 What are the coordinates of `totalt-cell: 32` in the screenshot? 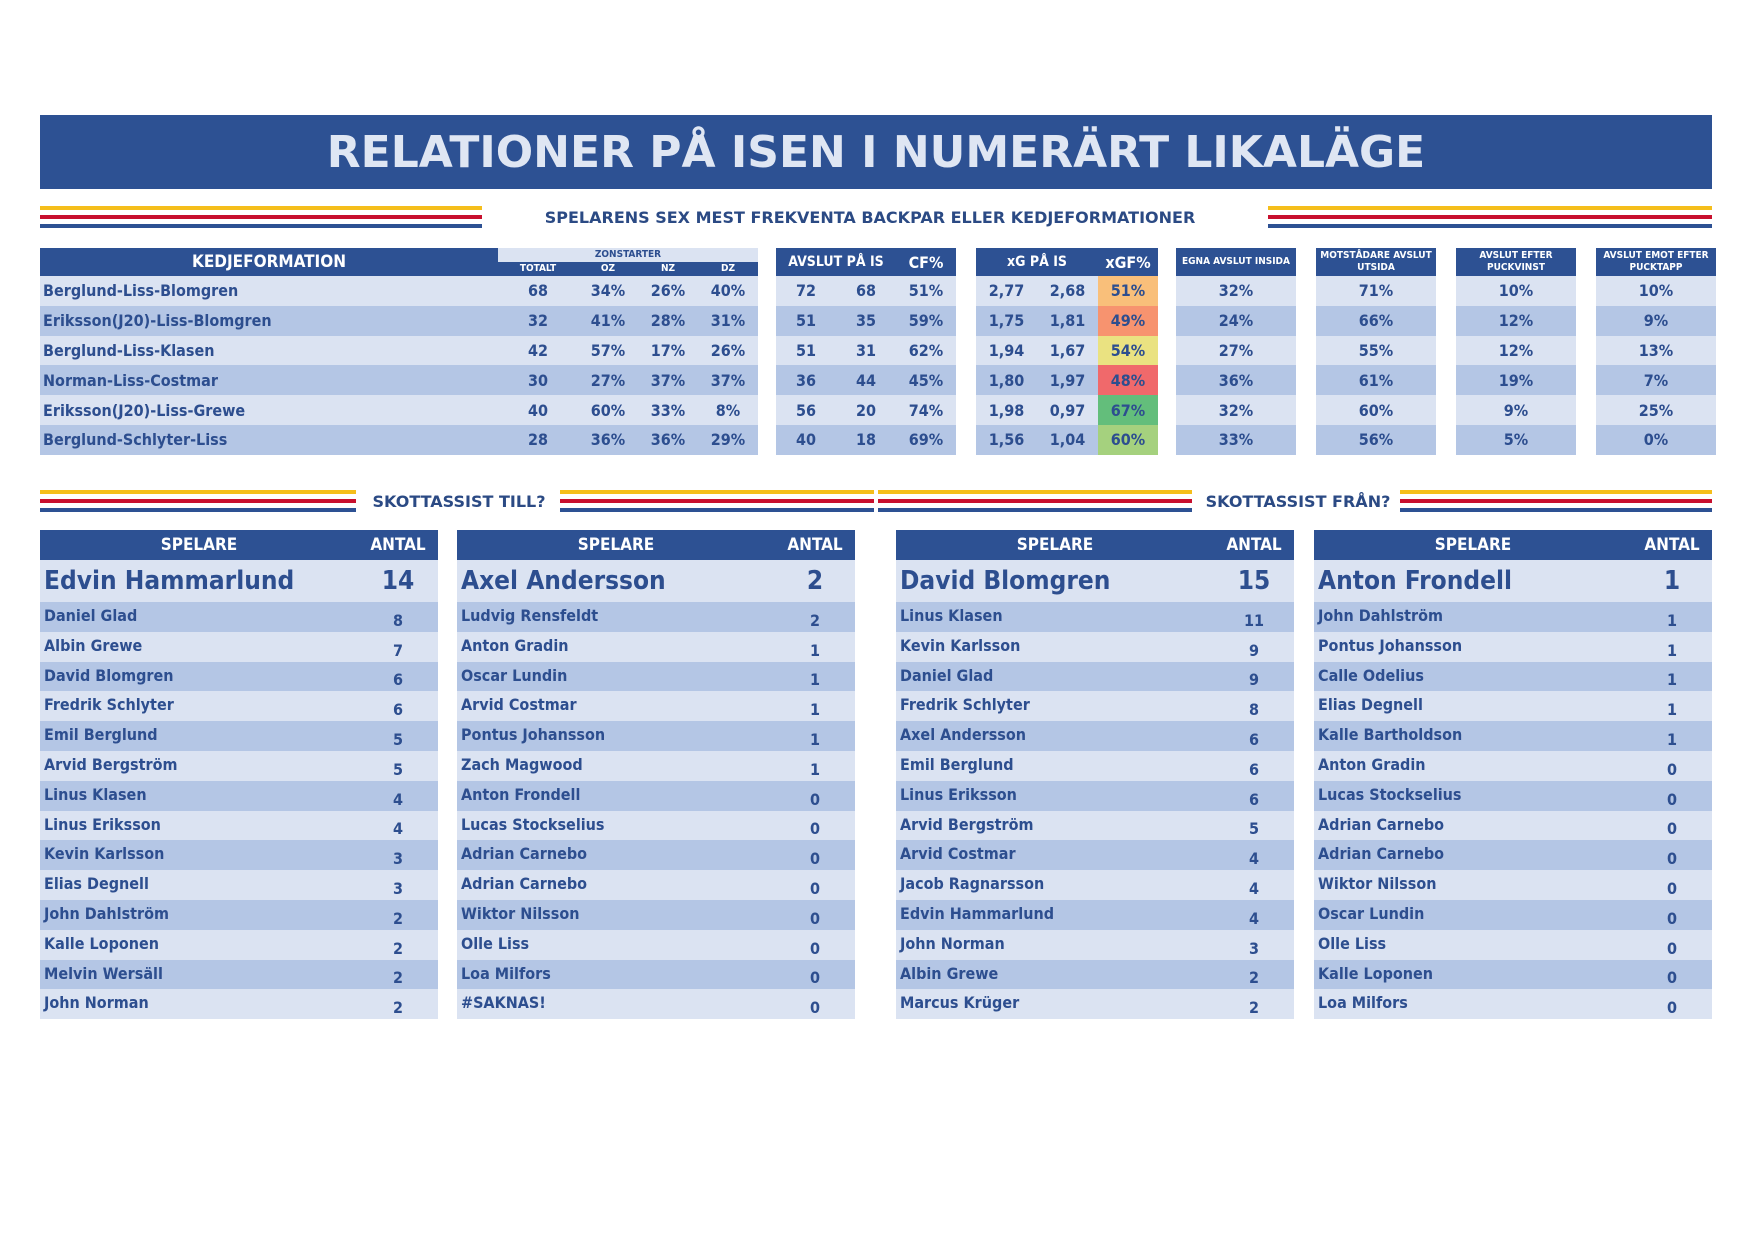 It's located at (538, 321).